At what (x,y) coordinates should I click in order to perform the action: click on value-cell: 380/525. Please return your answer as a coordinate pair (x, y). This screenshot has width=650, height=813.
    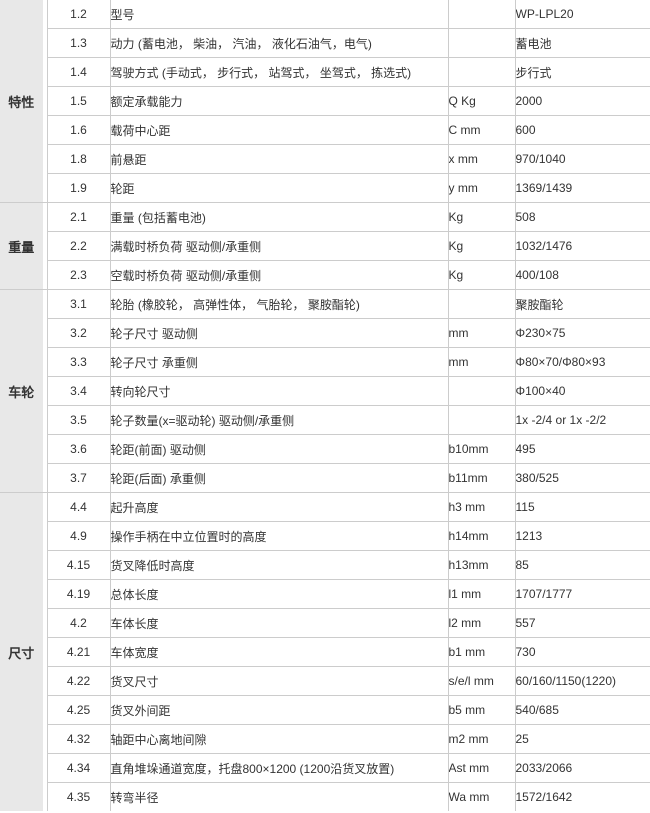
    Looking at the image, I should click on (582, 478).